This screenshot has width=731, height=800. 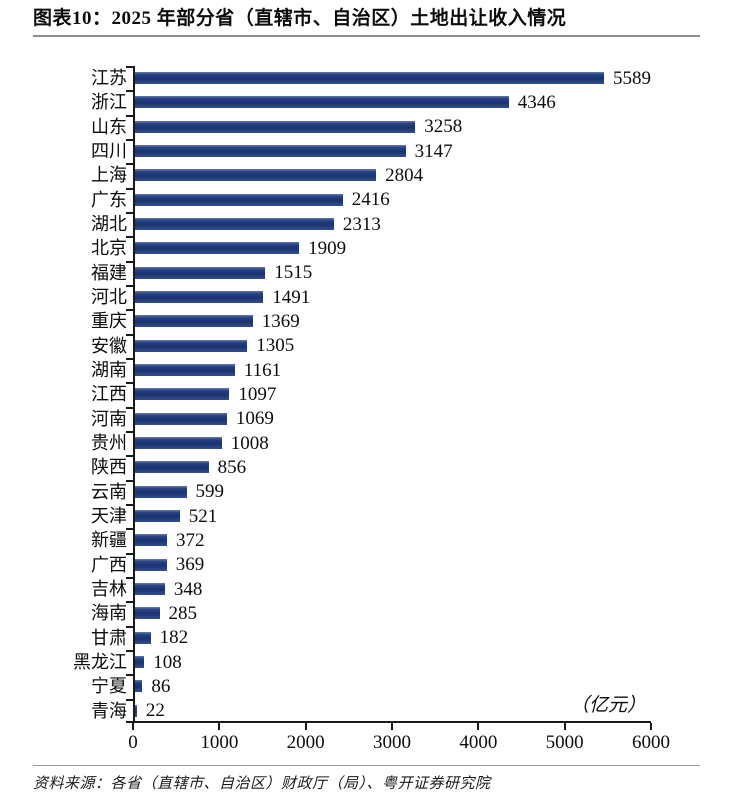 I want to click on chart-row: 贵州 1008, so click(x=371, y=443).